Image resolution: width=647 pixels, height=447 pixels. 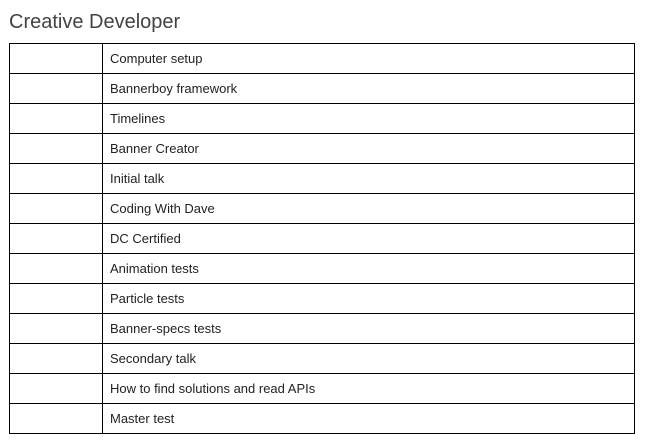 I want to click on table-row: How to find solutions and read APIs, so click(x=322, y=388).